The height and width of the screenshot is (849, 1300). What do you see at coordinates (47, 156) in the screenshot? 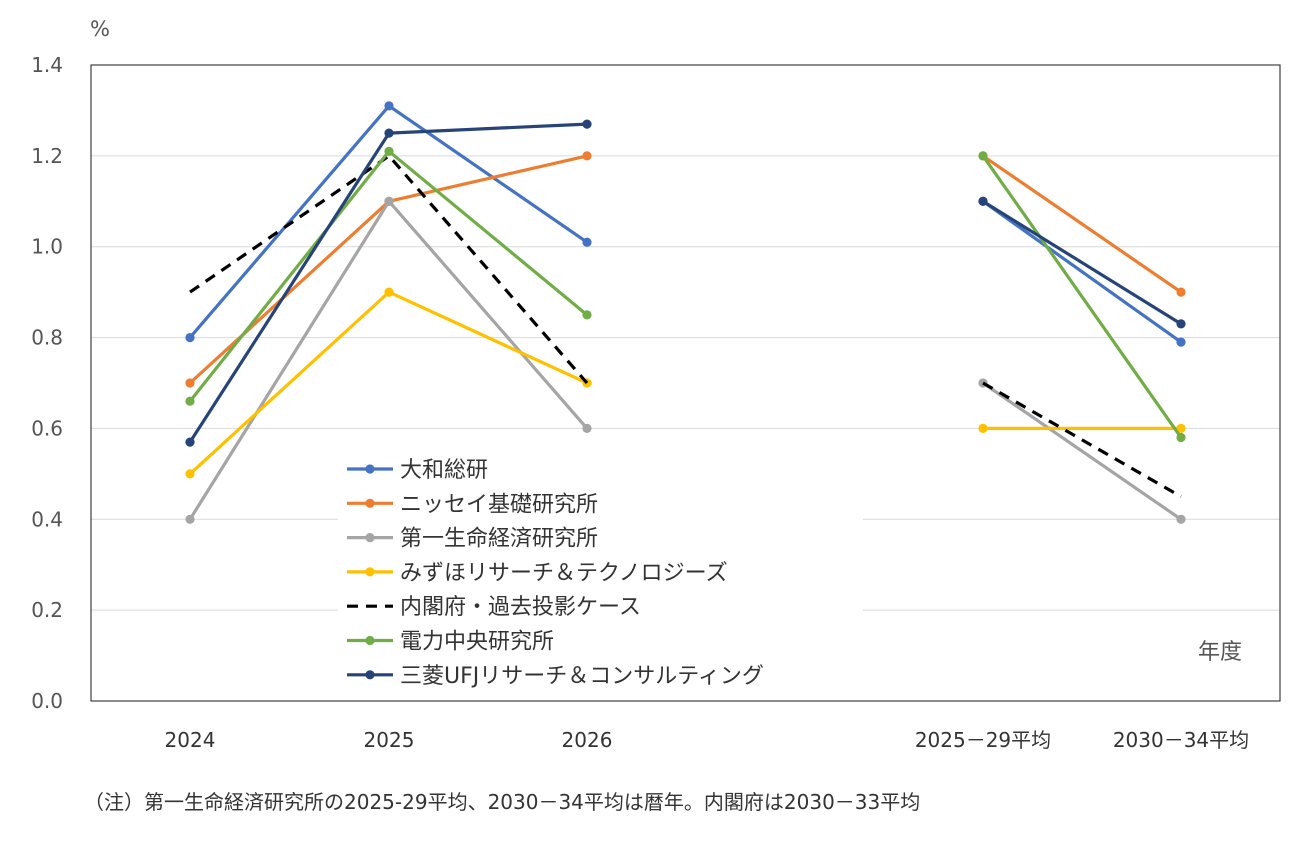
I see `y-tick-label: 1.2` at bounding box center [47, 156].